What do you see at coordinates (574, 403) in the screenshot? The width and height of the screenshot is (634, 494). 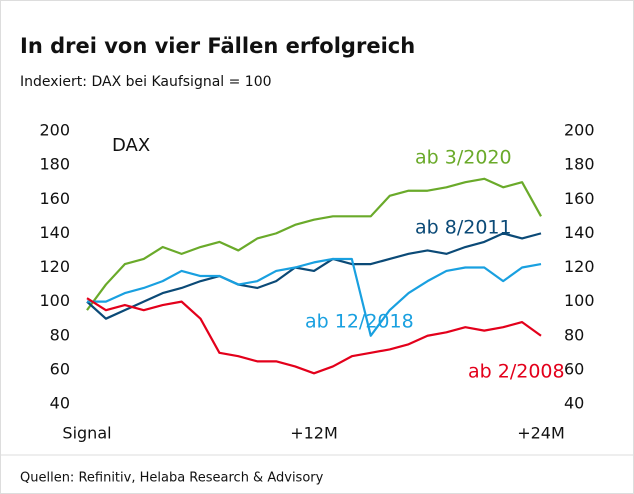 I see `y2-tick-label: 40` at bounding box center [574, 403].